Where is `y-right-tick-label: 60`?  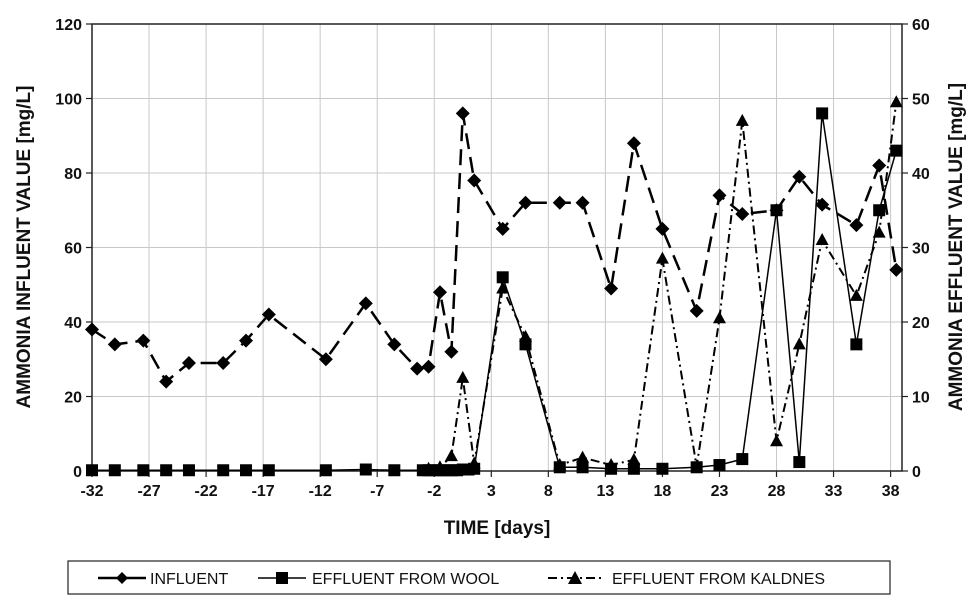
y-right-tick-label: 60 is located at coordinates (921, 25).